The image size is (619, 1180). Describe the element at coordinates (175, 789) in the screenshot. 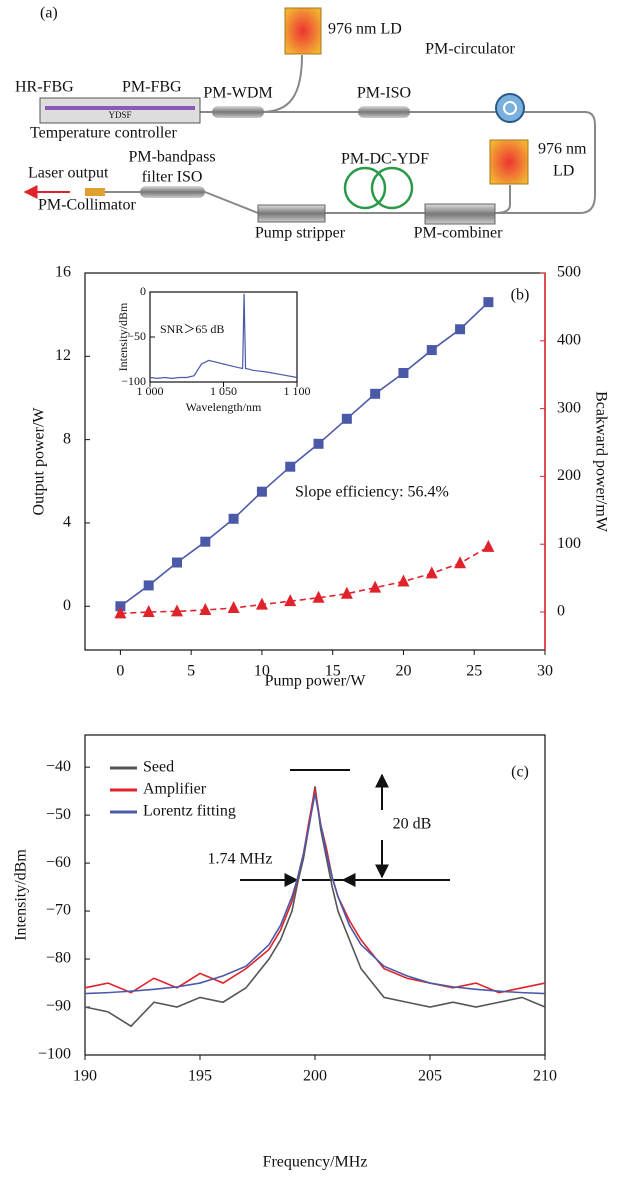

I see `legend-label: Amplifier` at that location.